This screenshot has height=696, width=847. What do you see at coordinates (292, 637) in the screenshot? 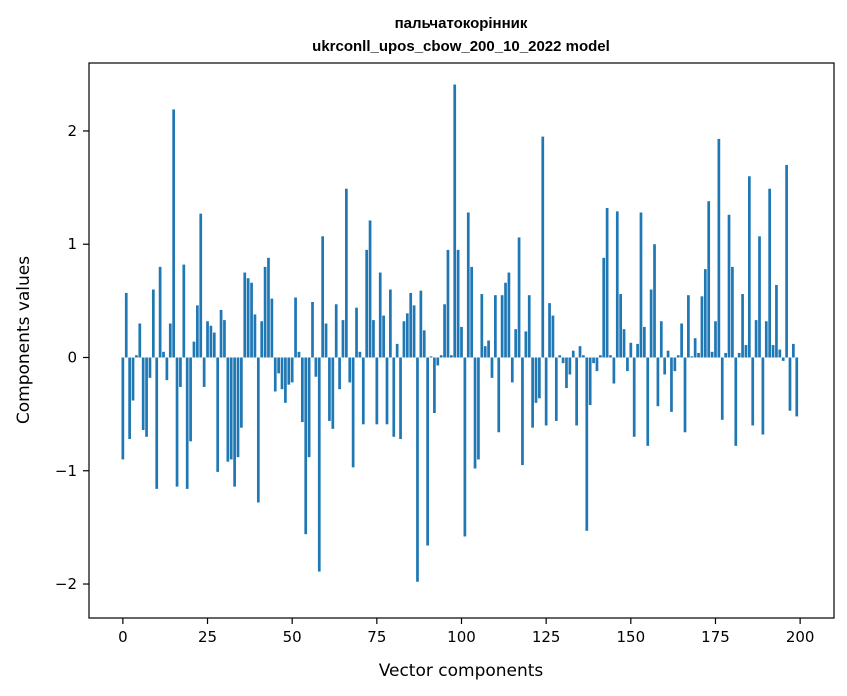
I see `x-tick-label: 50` at bounding box center [292, 637].